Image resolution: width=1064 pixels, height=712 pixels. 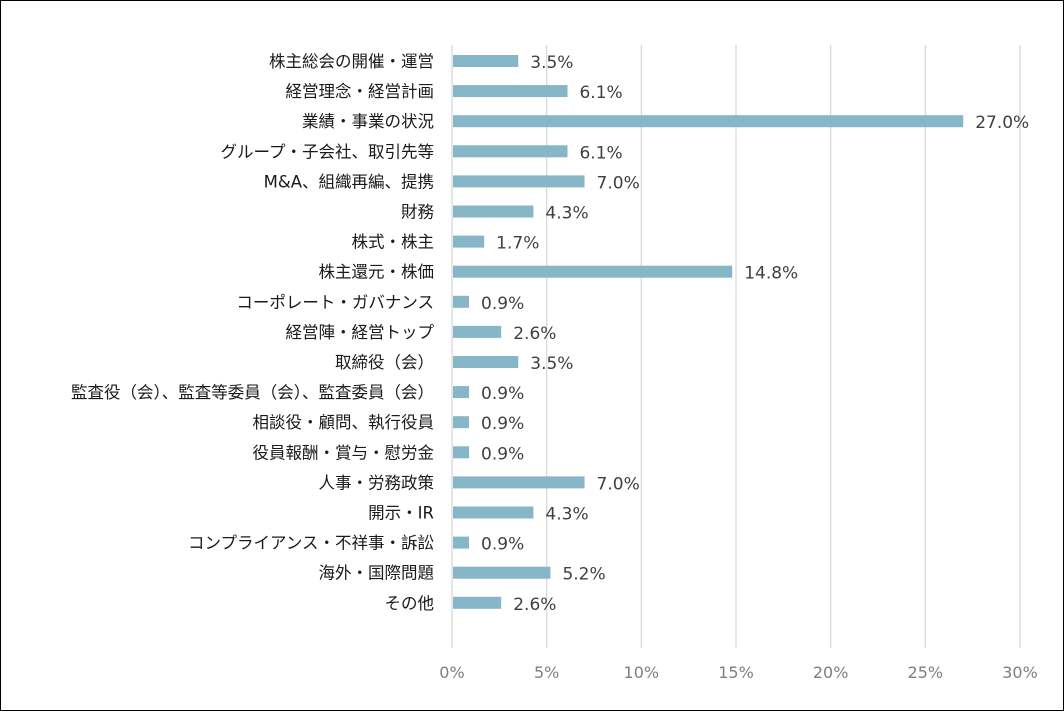 What do you see at coordinates (384, 362) in the screenshot?
I see `category-label: 取締役（会）` at bounding box center [384, 362].